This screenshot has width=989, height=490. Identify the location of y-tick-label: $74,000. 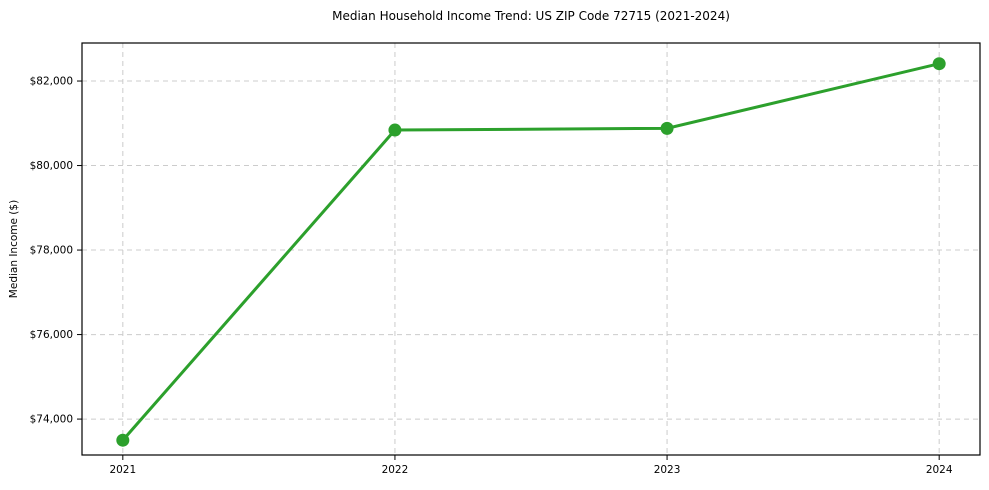
(51, 420).